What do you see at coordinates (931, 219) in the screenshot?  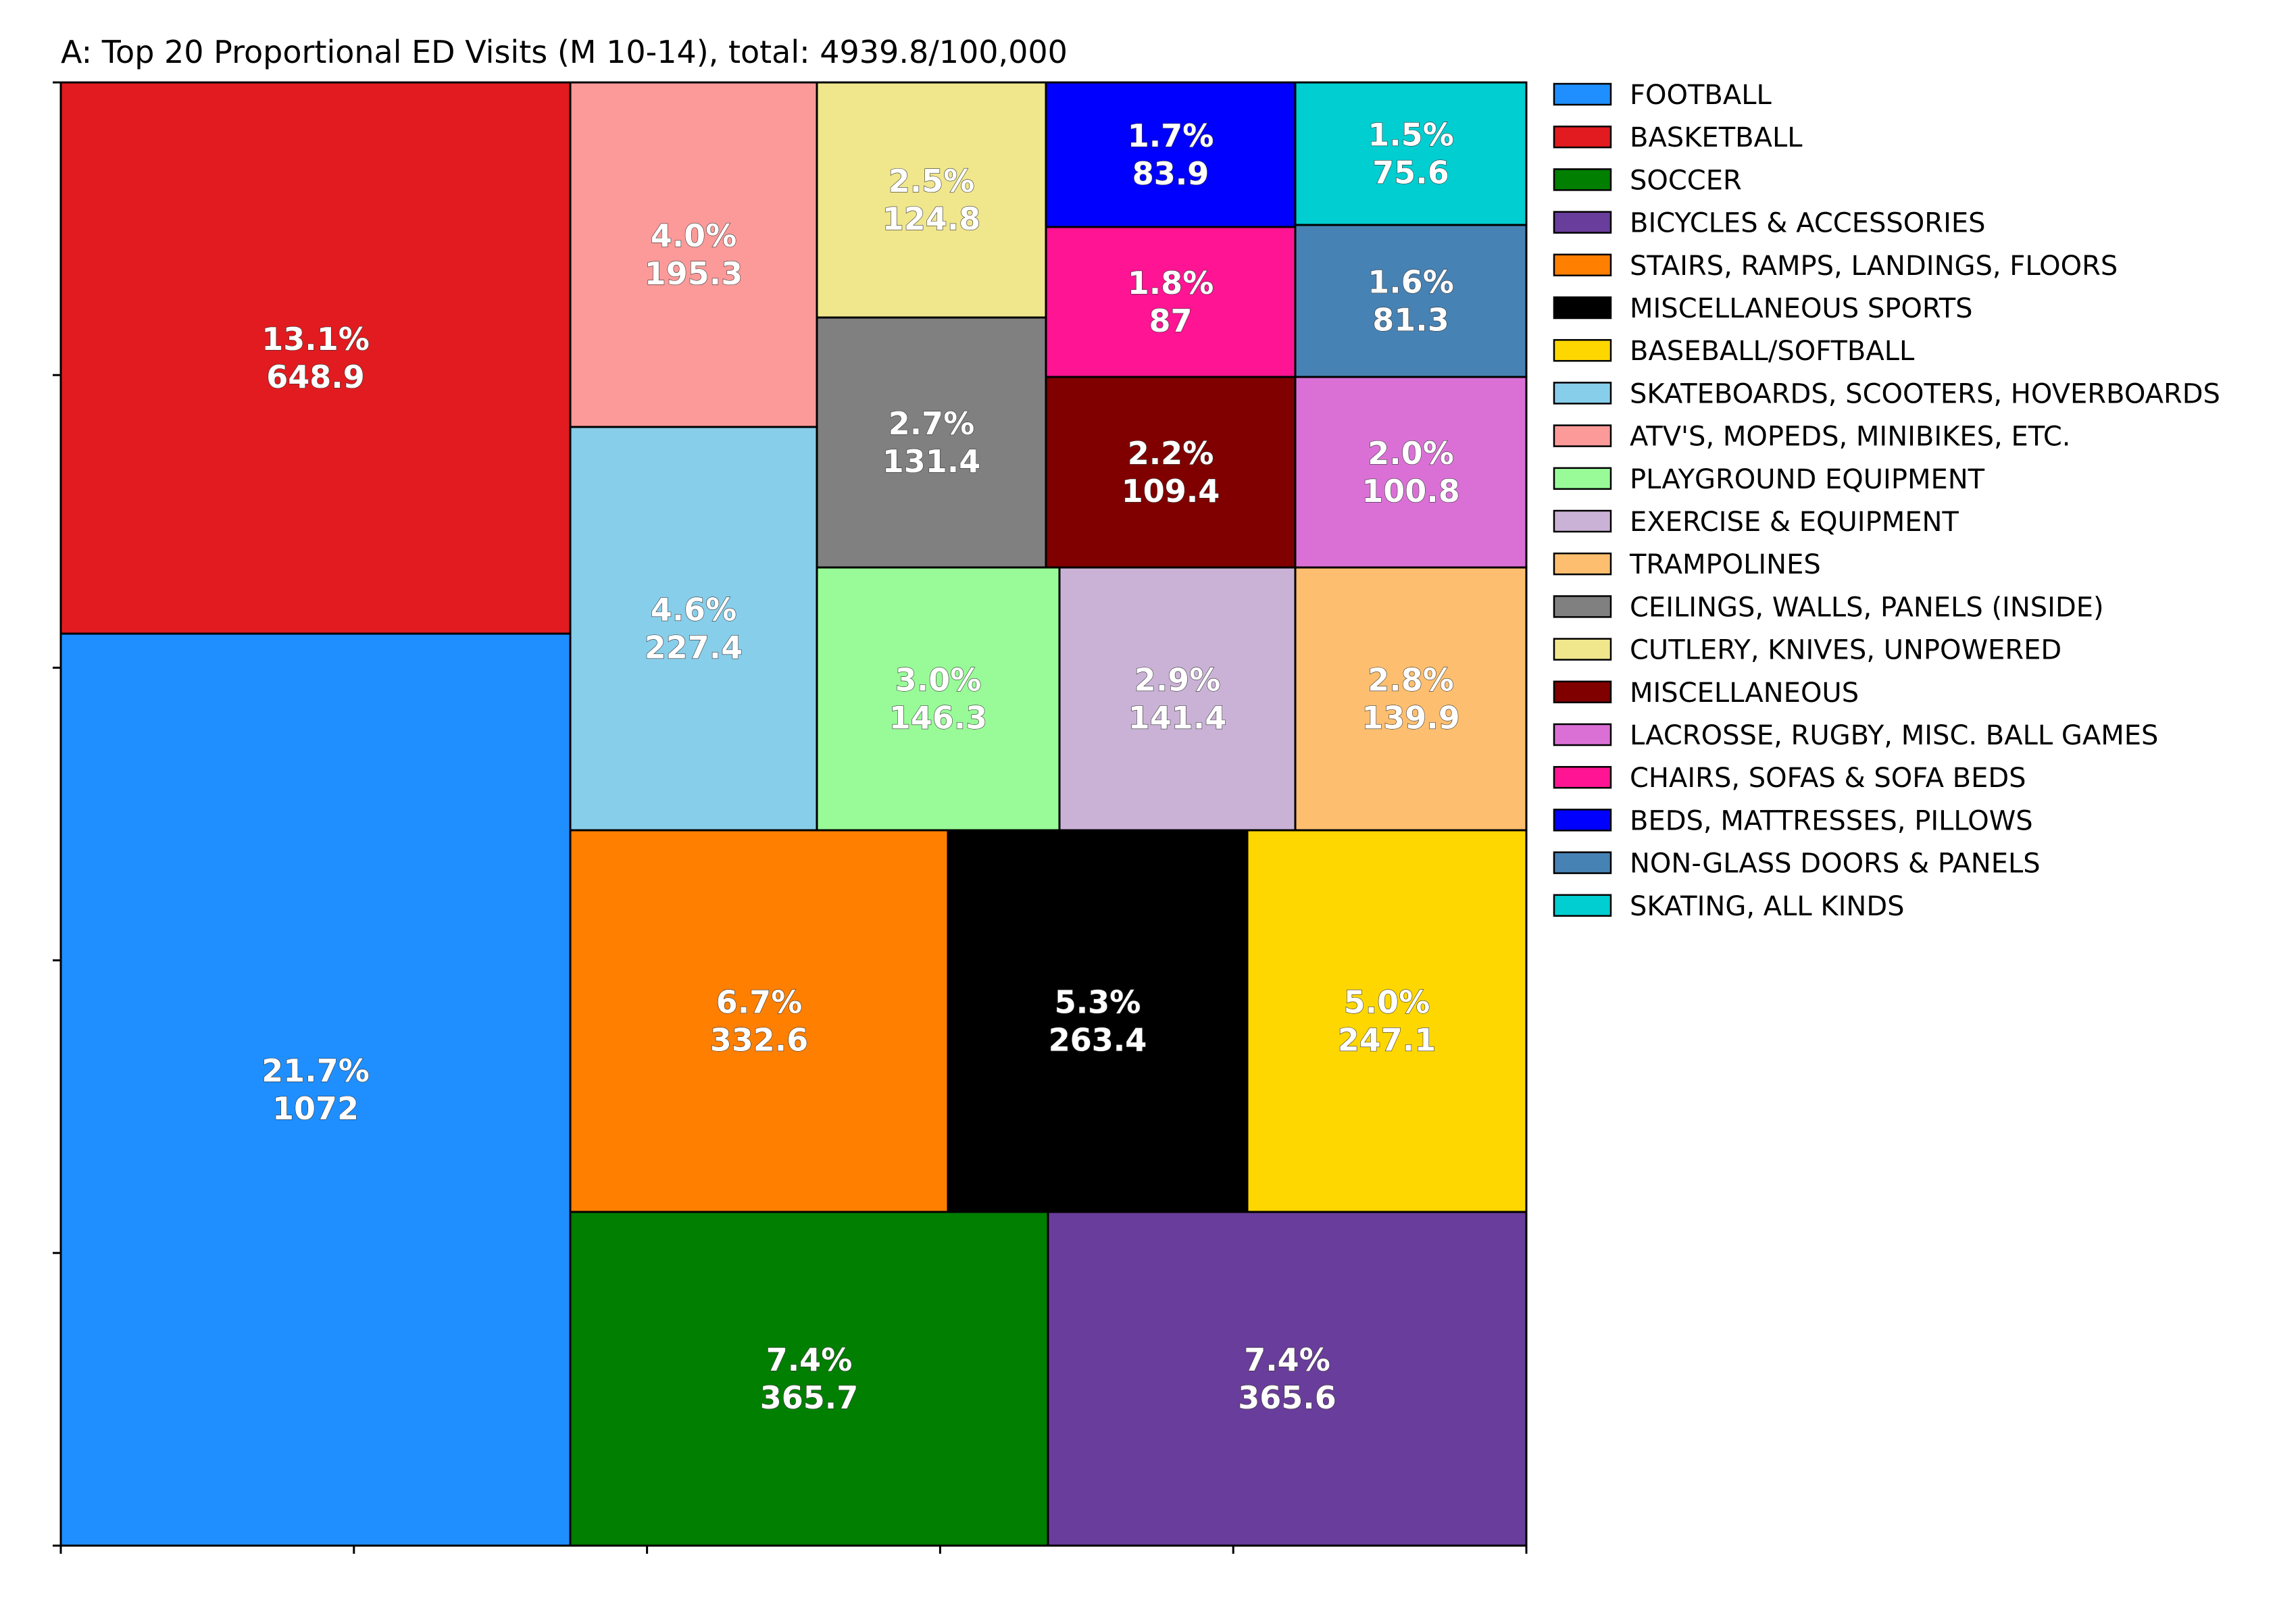 I see `tile-value-label: 124.8` at bounding box center [931, 219].